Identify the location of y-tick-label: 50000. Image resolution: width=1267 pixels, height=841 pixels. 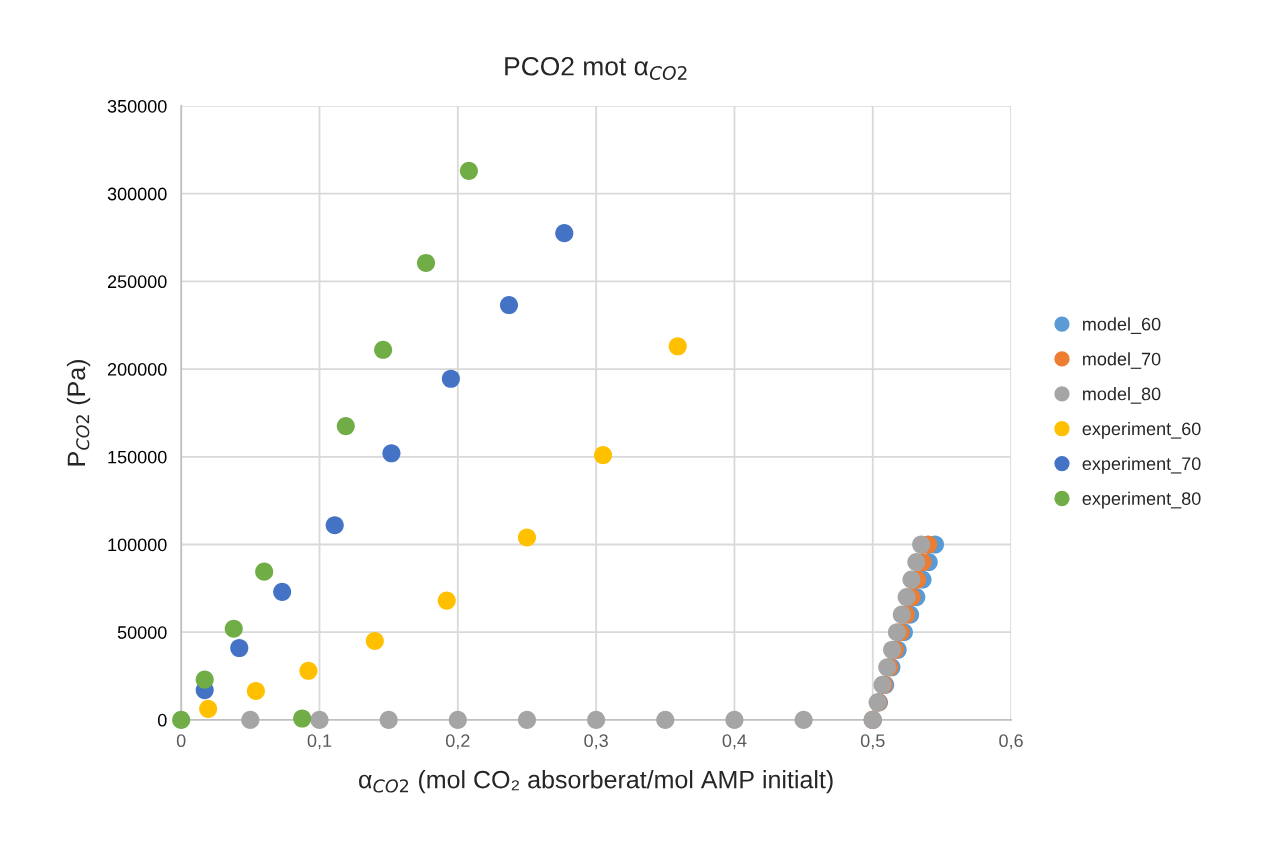
(142, 632).